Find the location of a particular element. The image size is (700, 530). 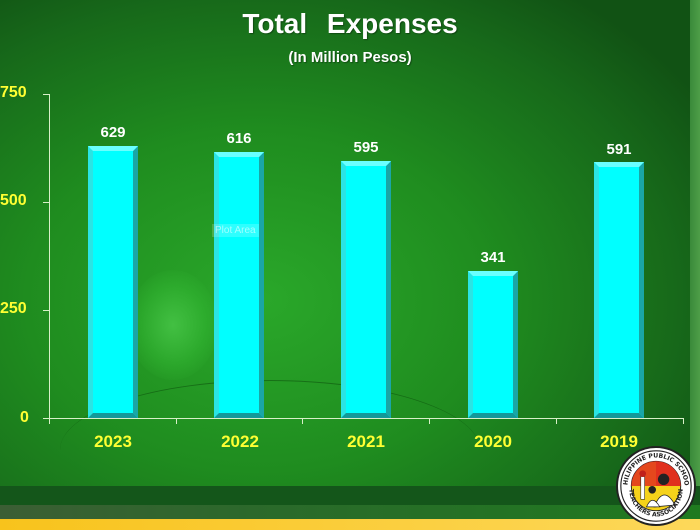

x-axis-line is located at coordinates (363, 418).